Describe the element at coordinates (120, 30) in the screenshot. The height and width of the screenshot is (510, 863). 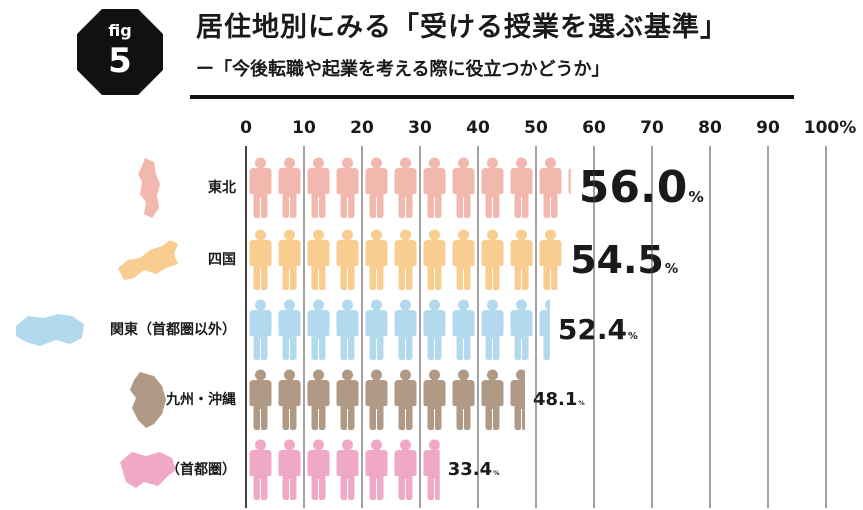
I see `figure-label: fig` at that location.